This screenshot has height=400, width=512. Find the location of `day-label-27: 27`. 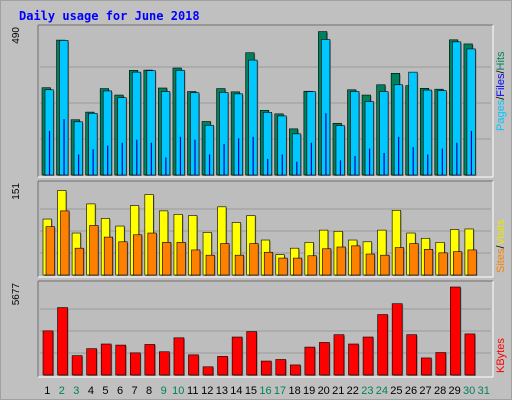

day-label-27: 27 is located at coordinates (425, 391).